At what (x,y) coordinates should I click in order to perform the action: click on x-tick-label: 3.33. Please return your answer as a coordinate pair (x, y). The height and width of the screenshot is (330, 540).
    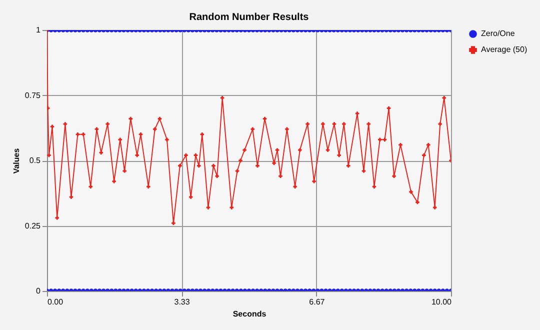
    Looking at the image, I should click on (182, 302).